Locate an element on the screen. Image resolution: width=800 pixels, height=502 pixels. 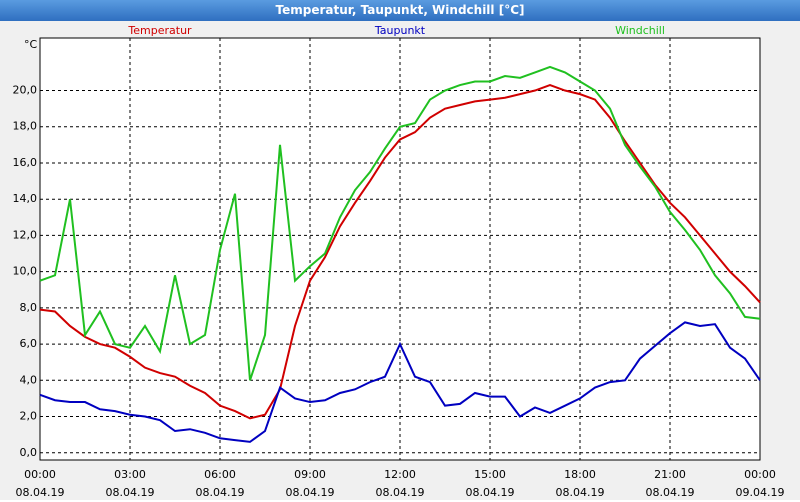
y-tick-label: 12,0 is located at coordinates (25, 234).